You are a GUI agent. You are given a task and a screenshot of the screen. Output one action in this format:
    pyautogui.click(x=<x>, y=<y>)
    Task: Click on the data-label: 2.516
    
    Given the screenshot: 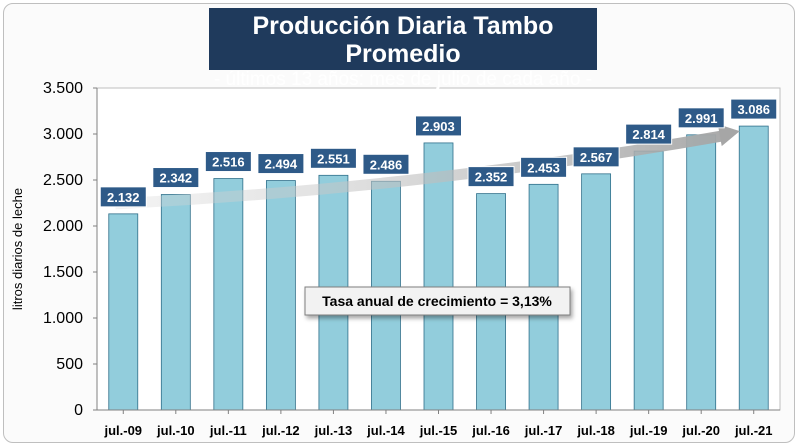 What is the action you would take?
    pyautogui.click(x=228, y=162)
    